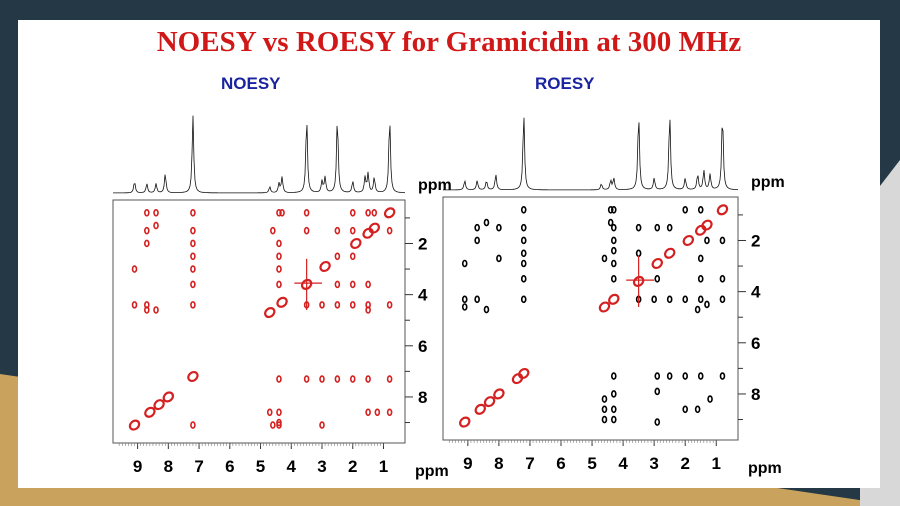 This screenshot has width=900, height=506. What do you see at coordinates (321, 466) in the screenshot?
I see `x-tick-label: 3` at bounding box center [321, 466].